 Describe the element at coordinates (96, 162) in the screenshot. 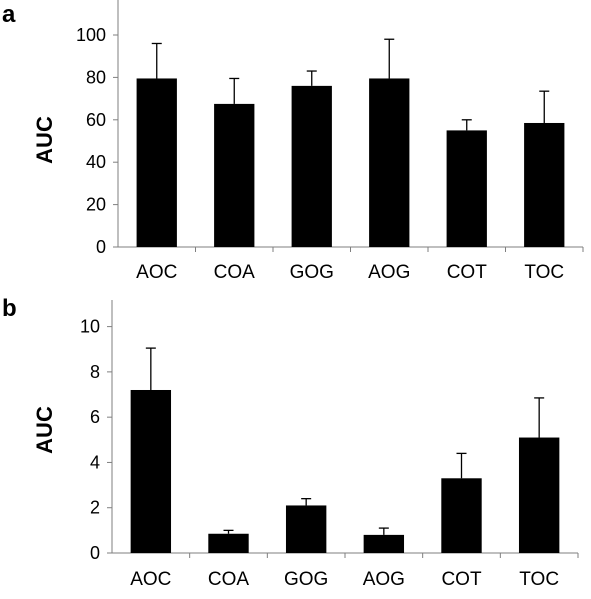

I see `y-tick-label: 40` at that location.